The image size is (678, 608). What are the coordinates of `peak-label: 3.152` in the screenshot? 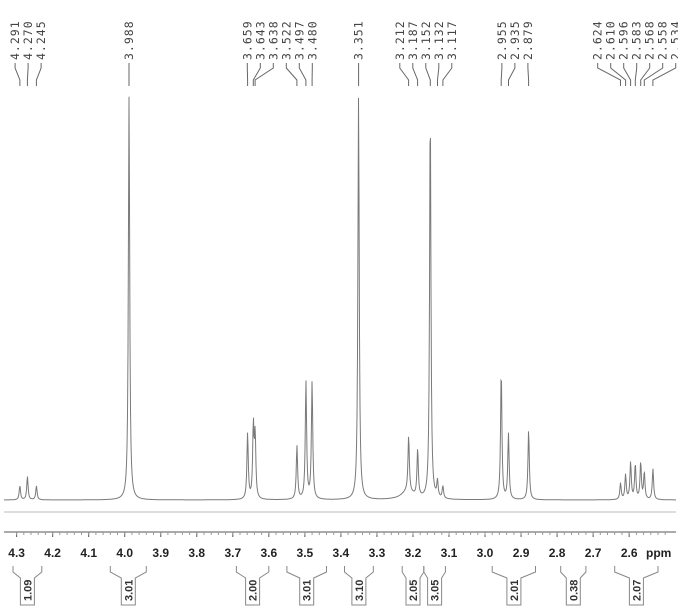 It's located at (426, 40).